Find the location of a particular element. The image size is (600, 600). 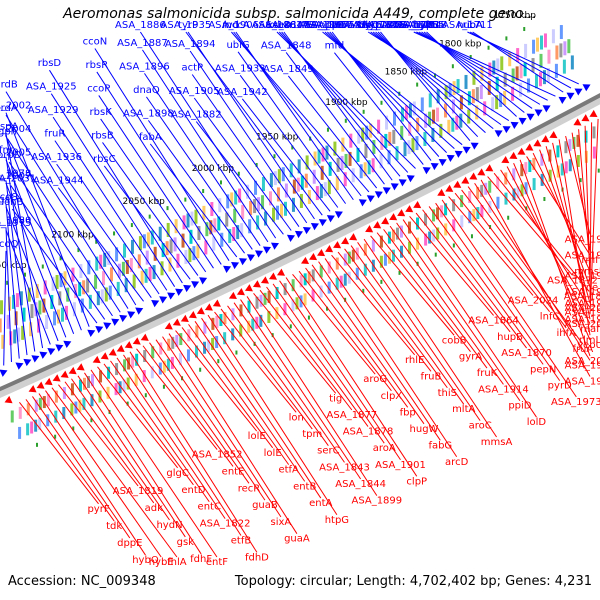

forward-gene-label: nuoA is located at coordinates (470, 25).